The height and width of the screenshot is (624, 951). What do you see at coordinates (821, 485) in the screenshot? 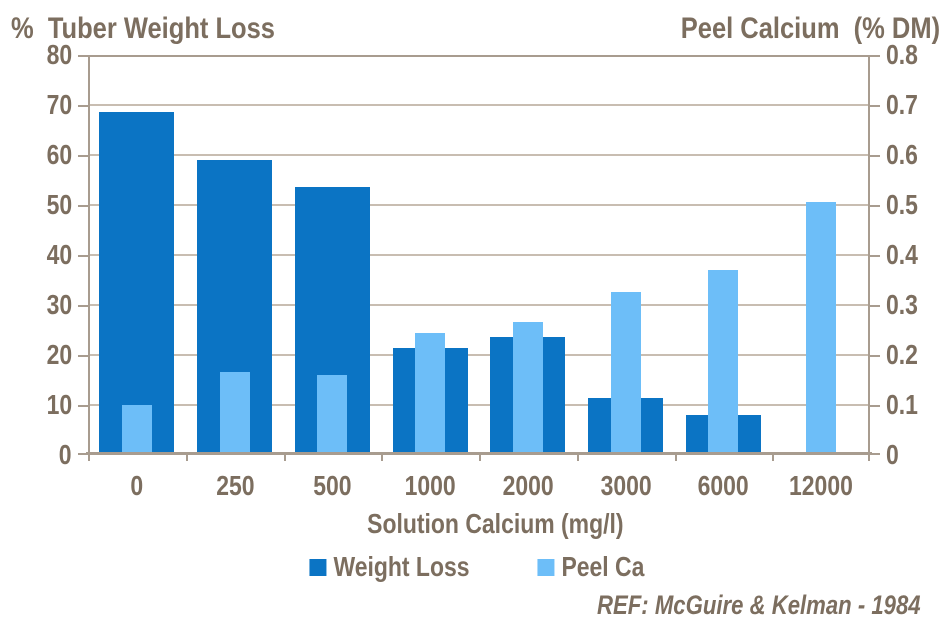
I see `x-axis-category-label-text: 12000` at bounding box center [821, 485].